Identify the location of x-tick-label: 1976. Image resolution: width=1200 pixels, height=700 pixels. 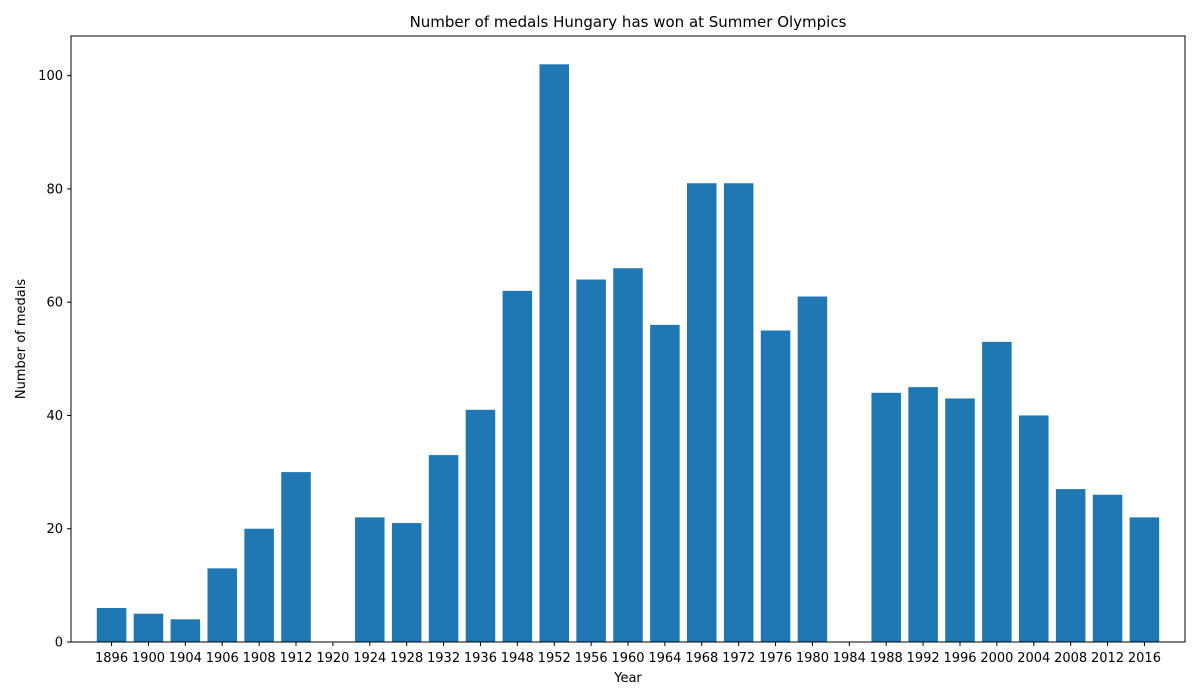
(775, 658).